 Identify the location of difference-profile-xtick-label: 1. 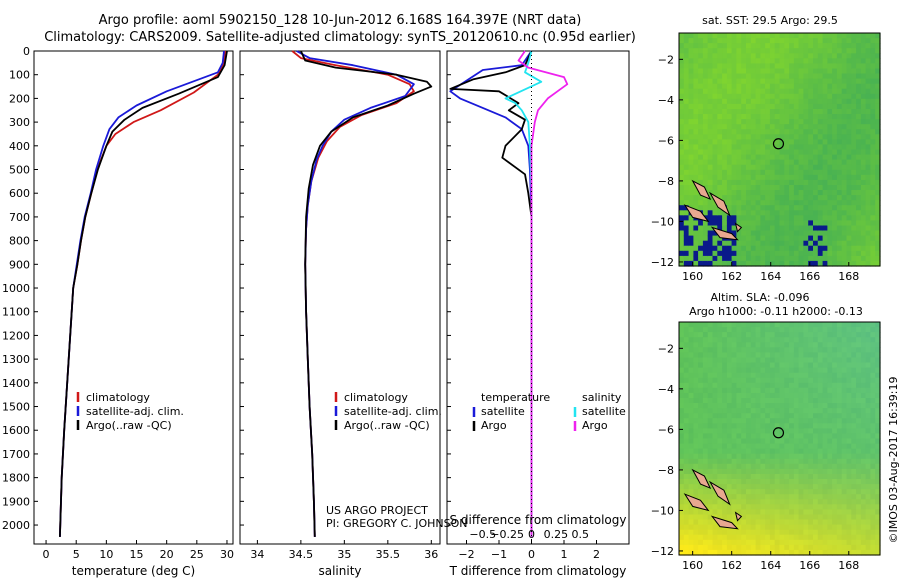
(564, 554).